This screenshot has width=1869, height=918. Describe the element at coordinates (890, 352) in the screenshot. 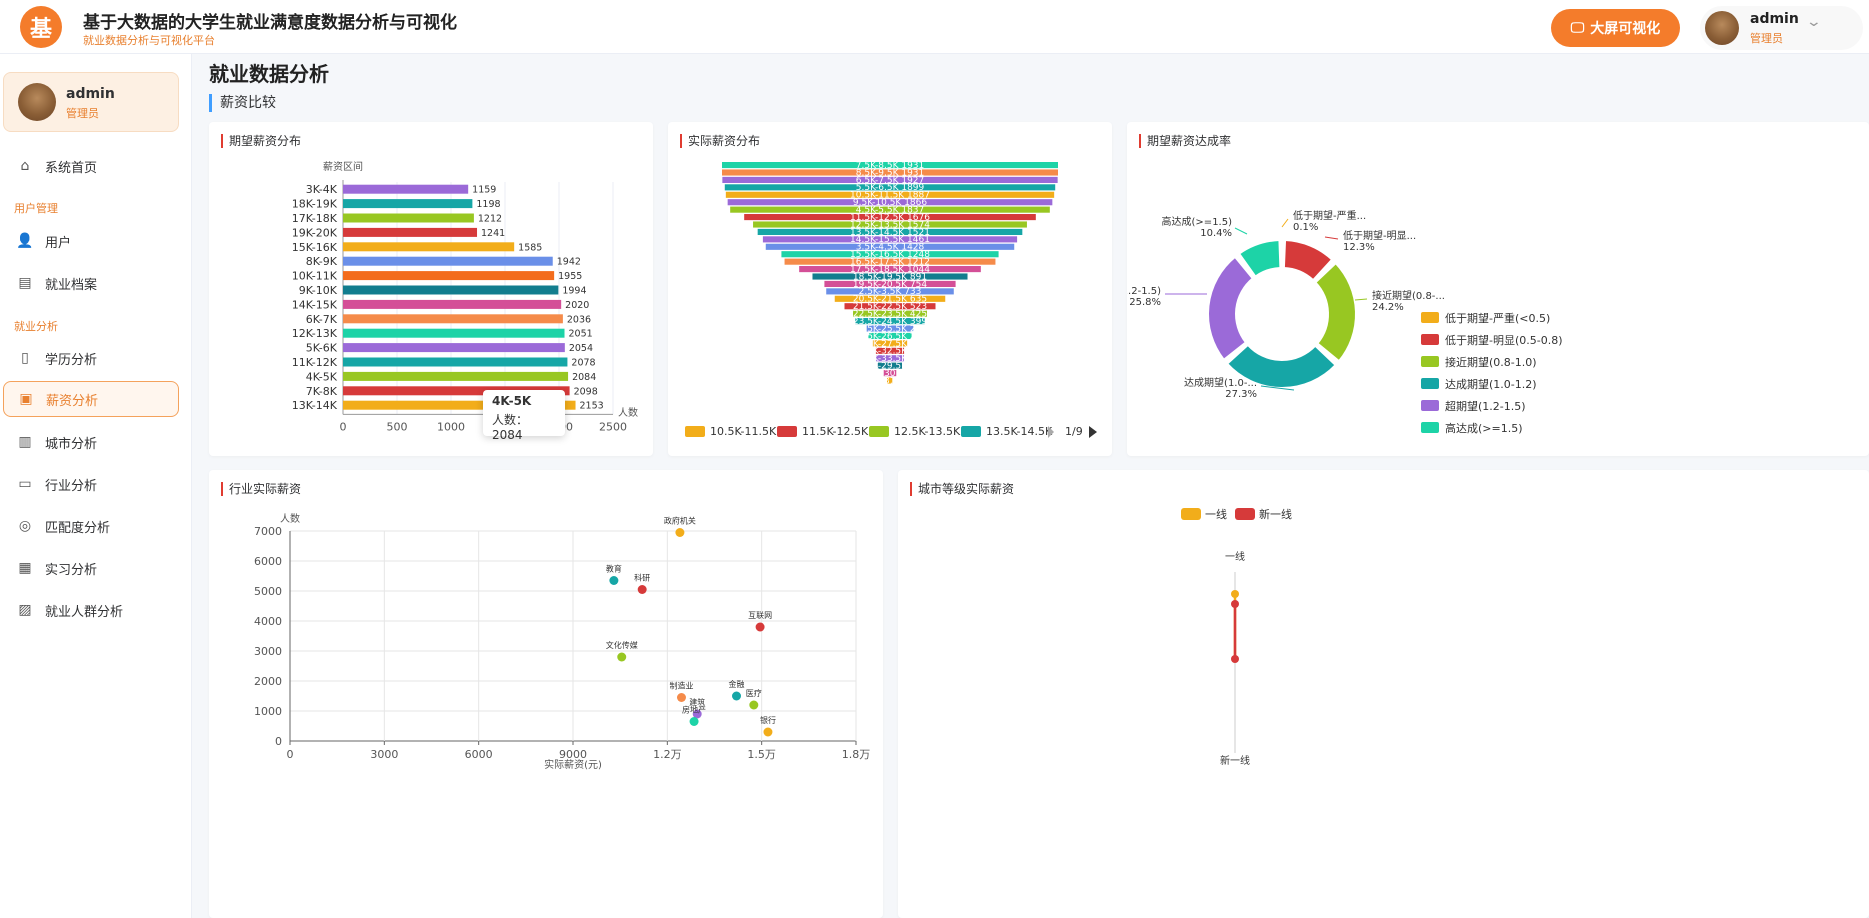

I see `funnel-label: 31.5K-32.5K 162` at that location.